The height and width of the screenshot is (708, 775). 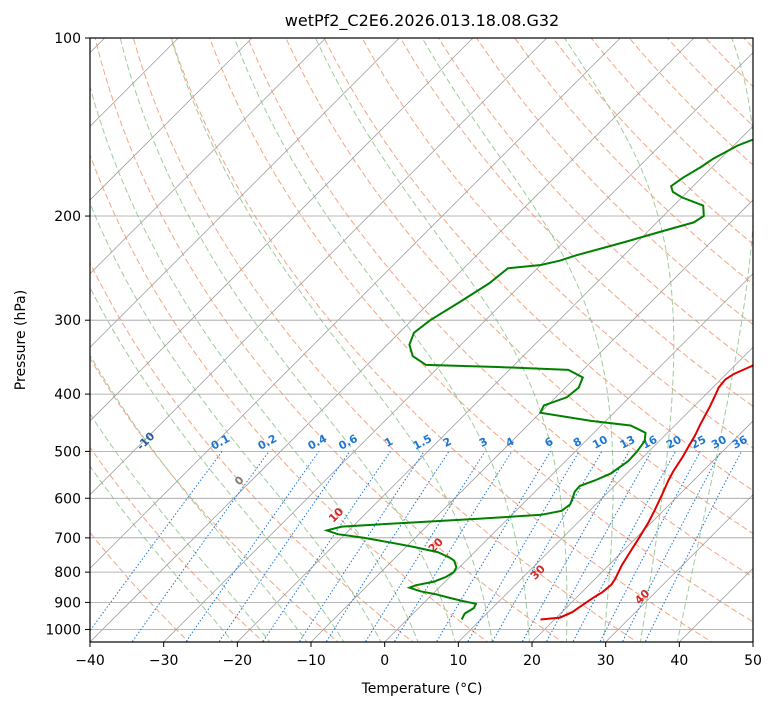 I want to click on mixing-ratio-label: 1, so click(x=388, y=442).